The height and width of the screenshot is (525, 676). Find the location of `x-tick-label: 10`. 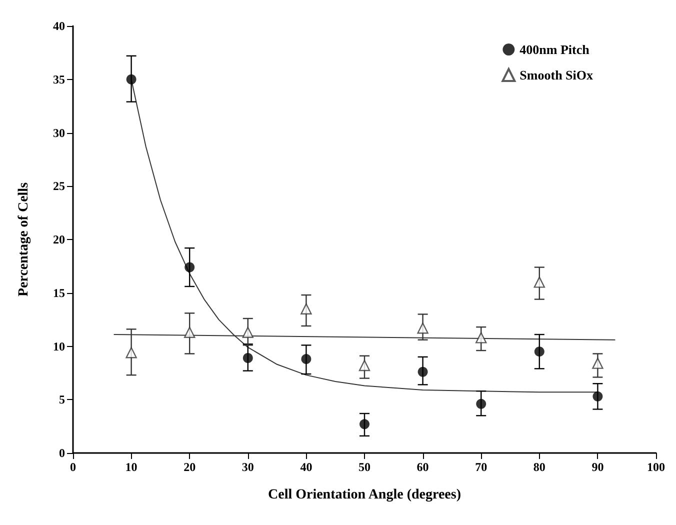

x-tick-label: 10 is located at coordinates (131, 467).